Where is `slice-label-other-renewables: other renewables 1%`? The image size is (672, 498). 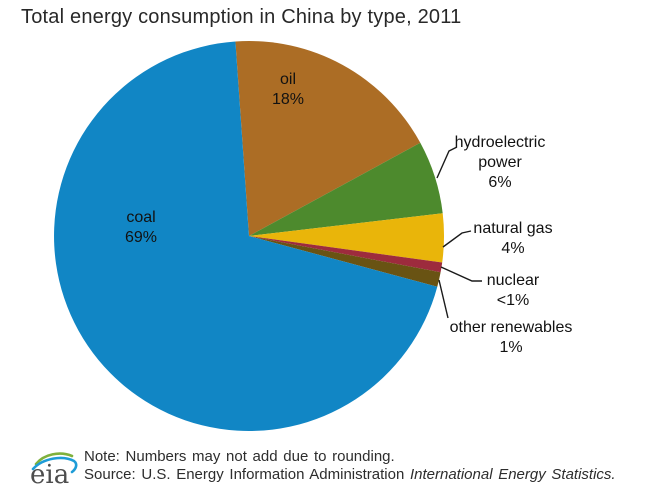
slice-label-other-renewables: other renewables 1% is located at coordinates (511, 337).